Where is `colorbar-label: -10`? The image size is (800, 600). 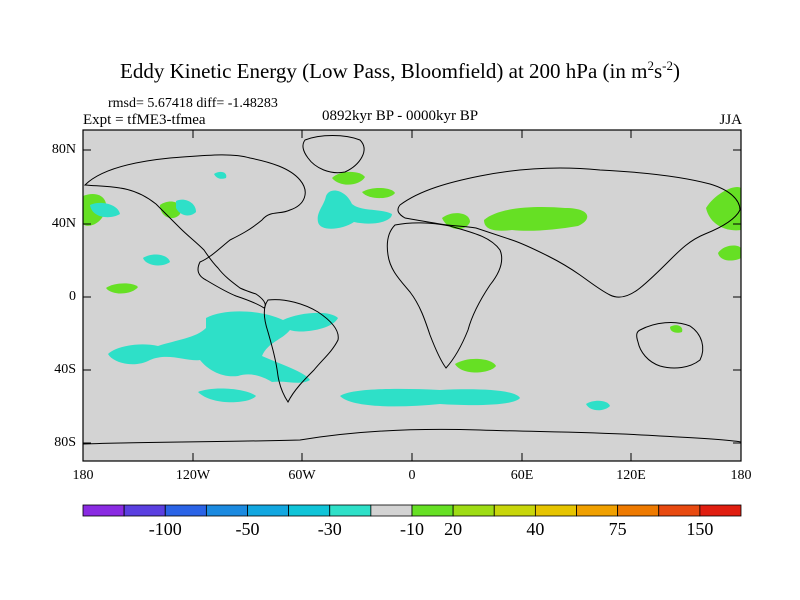 colorbar-label: -10 is located at coordinates (412, 529).